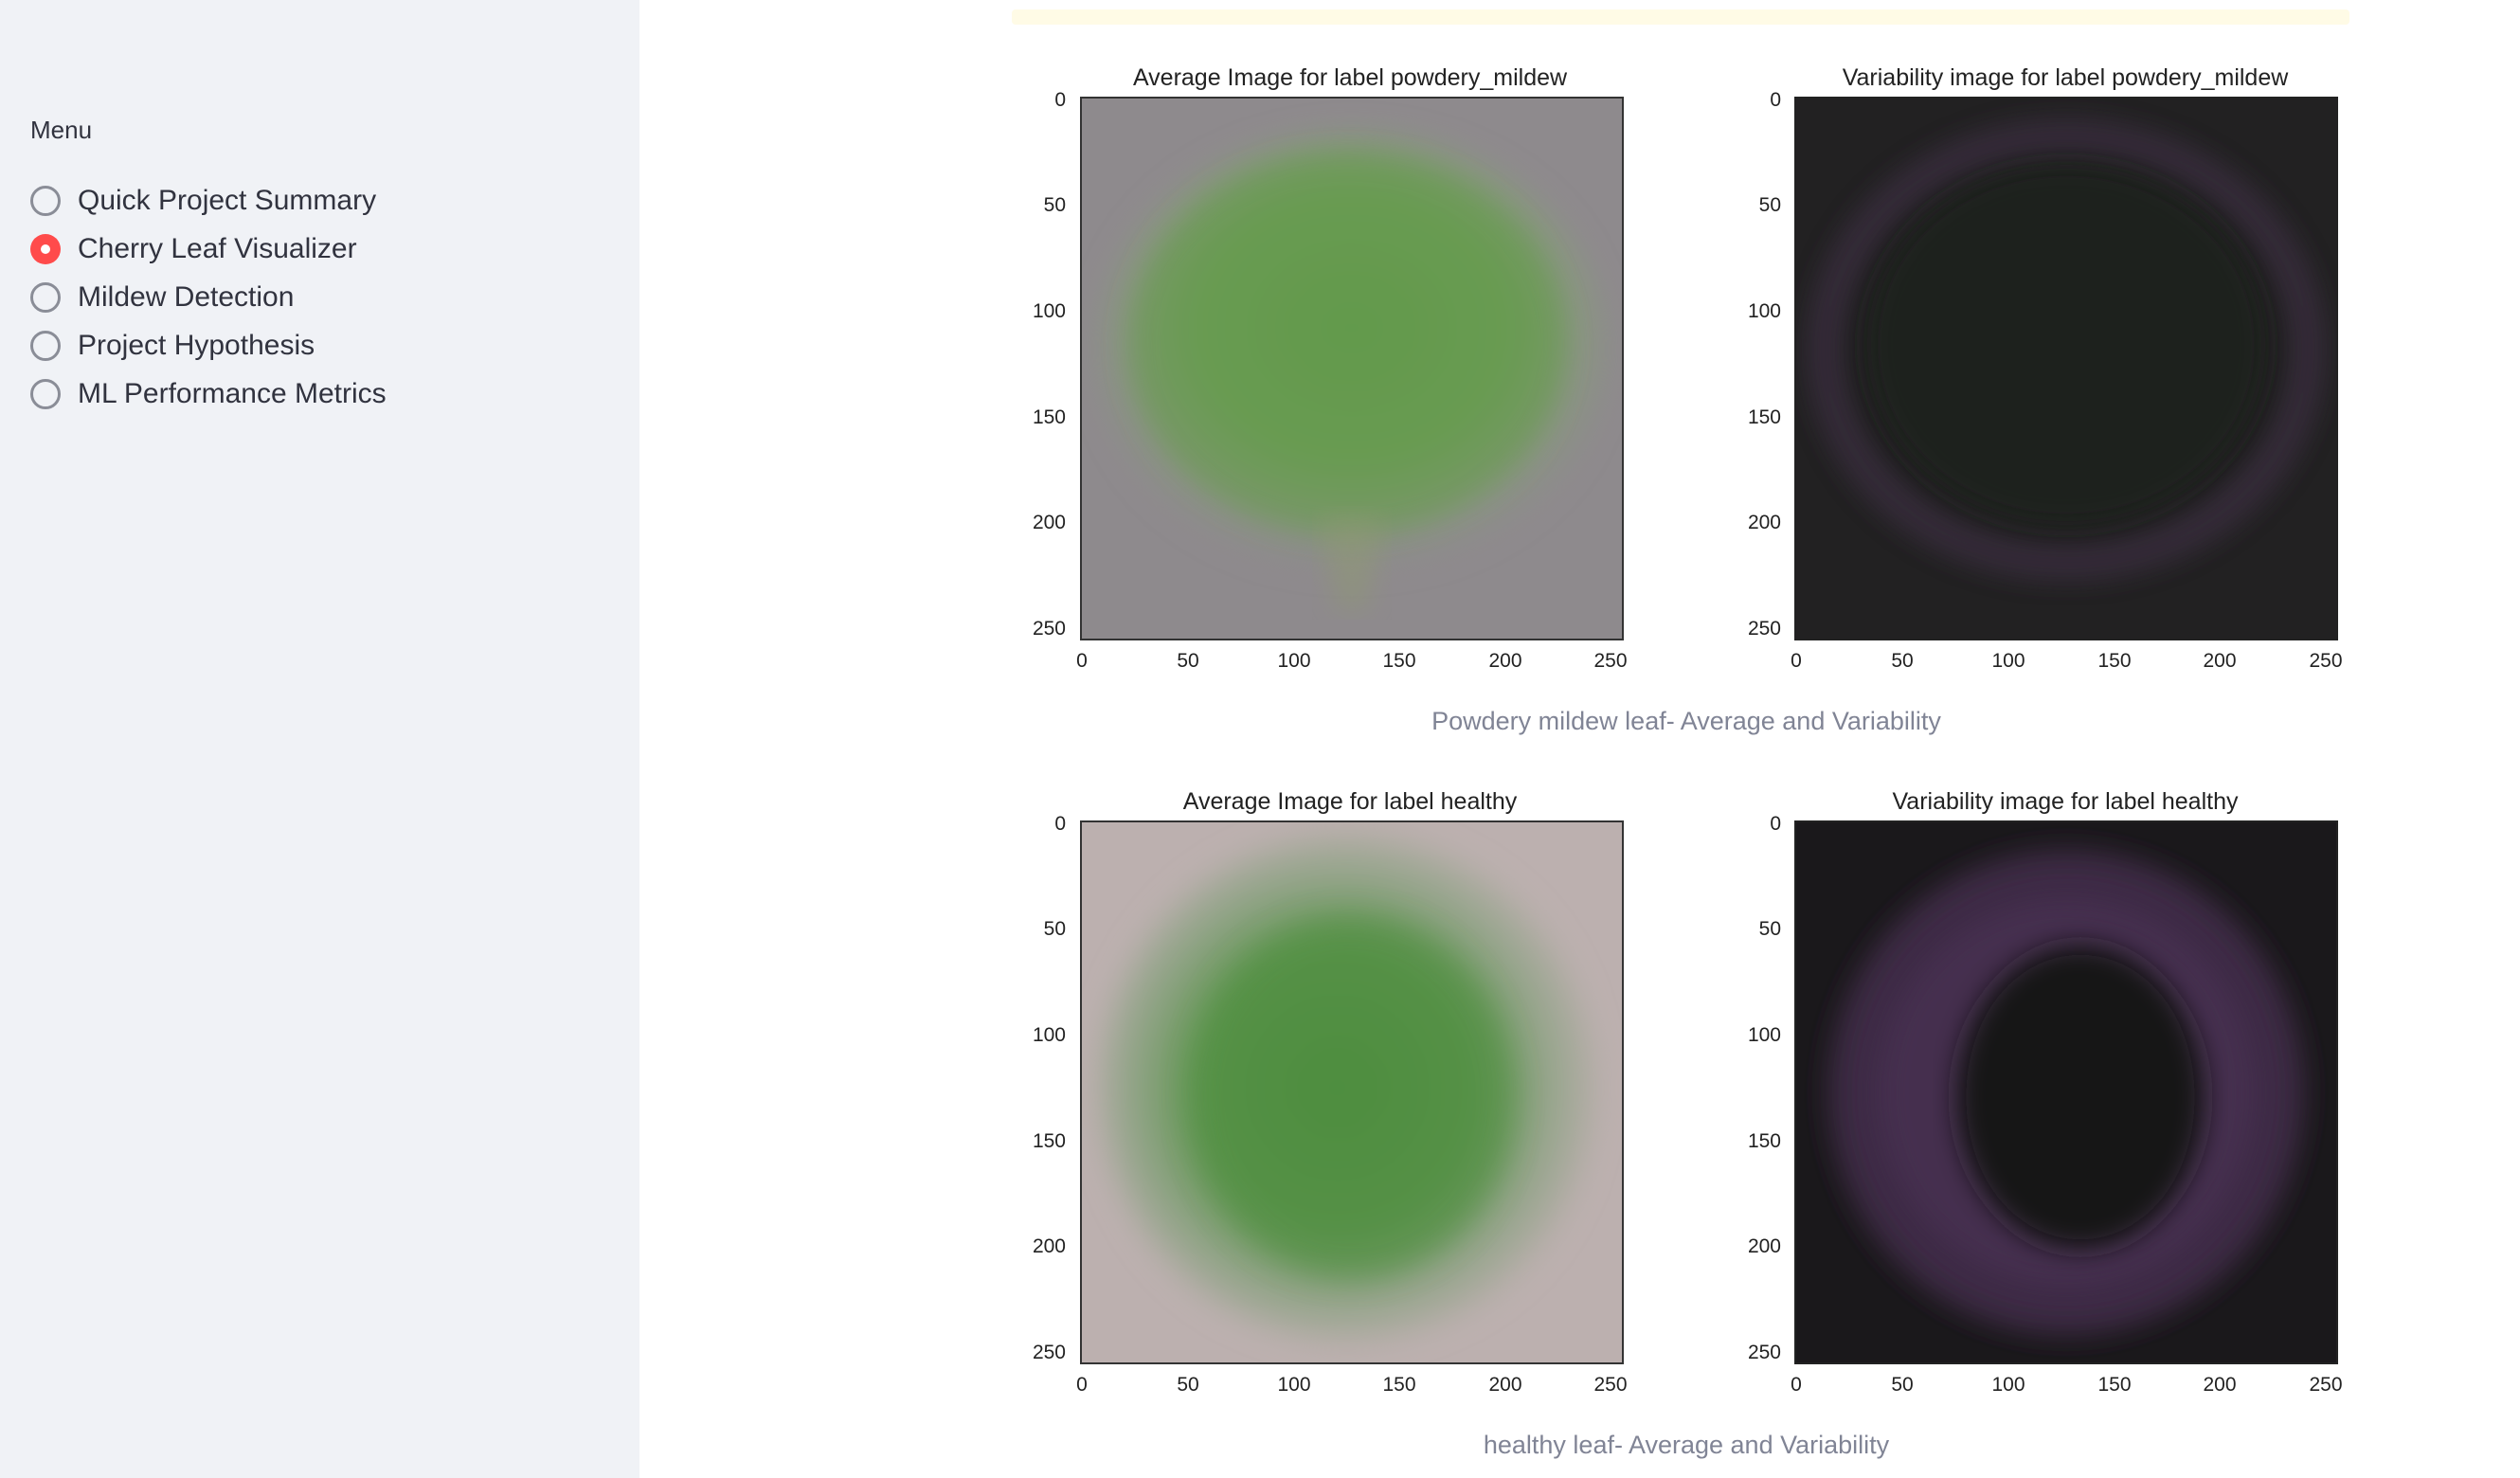  I want to click on pm-average-image, so click(1352, 368).